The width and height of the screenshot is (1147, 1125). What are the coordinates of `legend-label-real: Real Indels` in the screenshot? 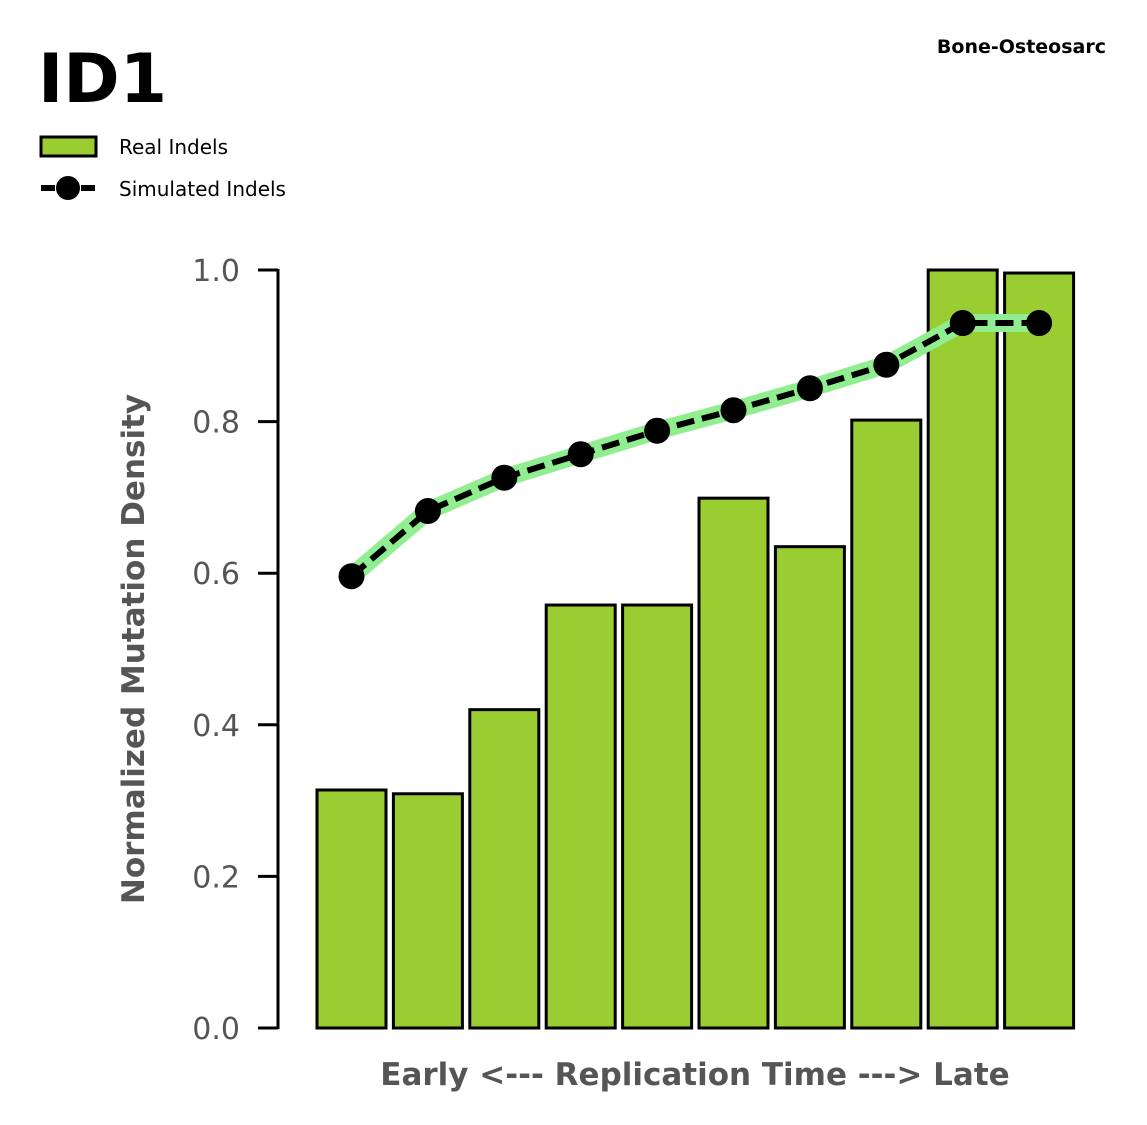 It's located at (173, 147).